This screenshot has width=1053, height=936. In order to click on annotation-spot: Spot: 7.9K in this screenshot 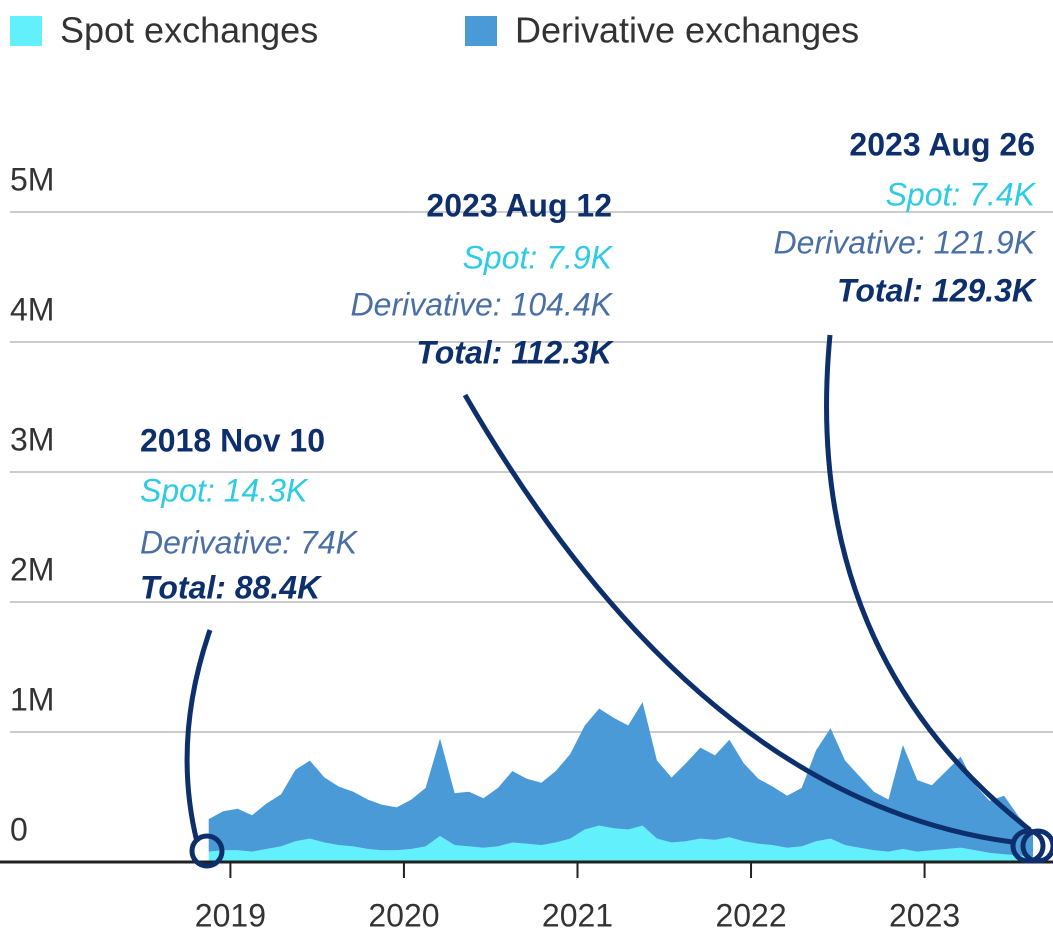, I will do `click(538, 257)`.